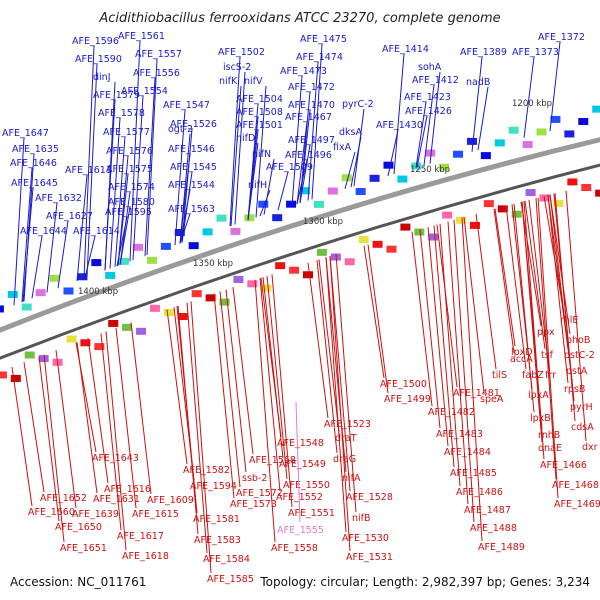 The height and width of the screenshot is (600, 600). I want to click on forward-gene-label: AFE_1472, so click(311, 87).